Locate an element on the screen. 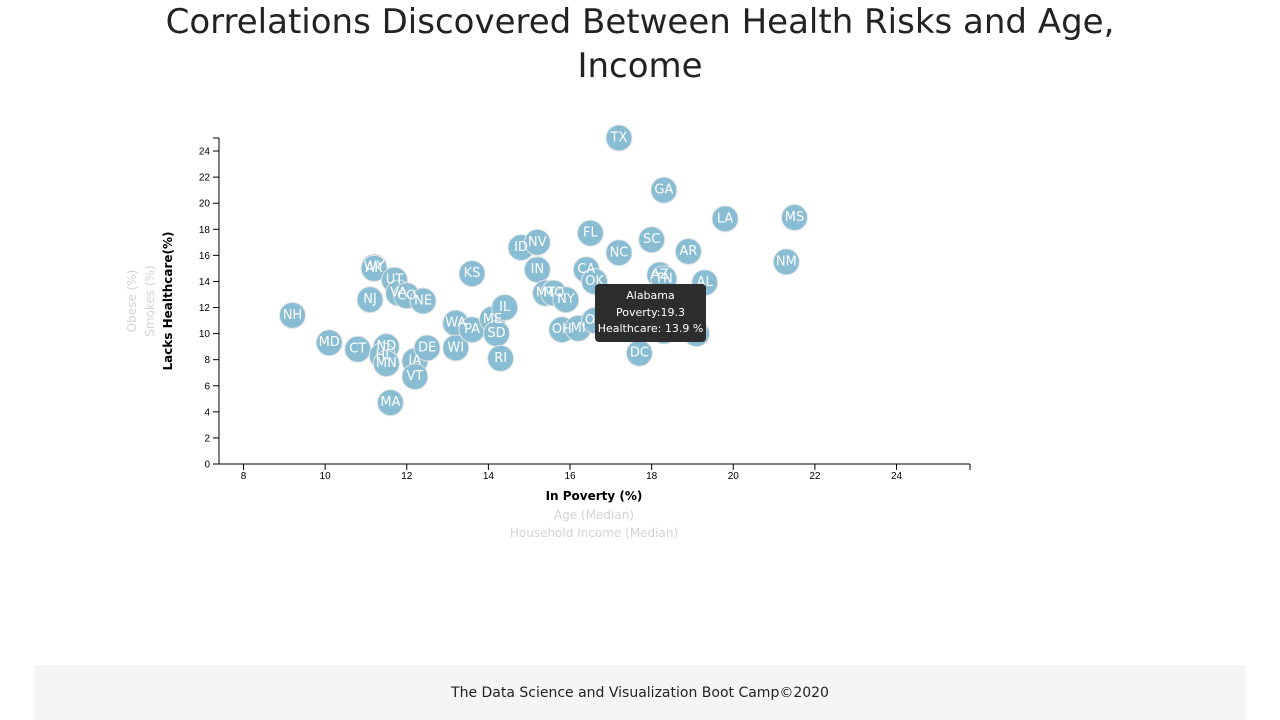 This screenshot has width=1280, height=720. x-tick-label: 20 is located at coordinates (734, 476).